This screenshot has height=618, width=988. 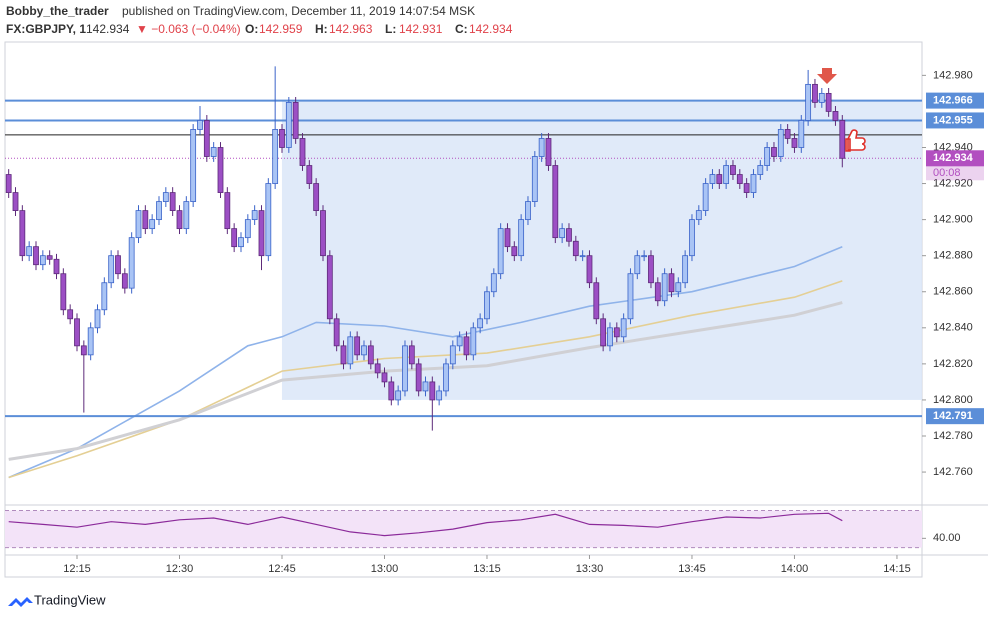 I want to click on thumbs-up, so click(x=855, y=140).